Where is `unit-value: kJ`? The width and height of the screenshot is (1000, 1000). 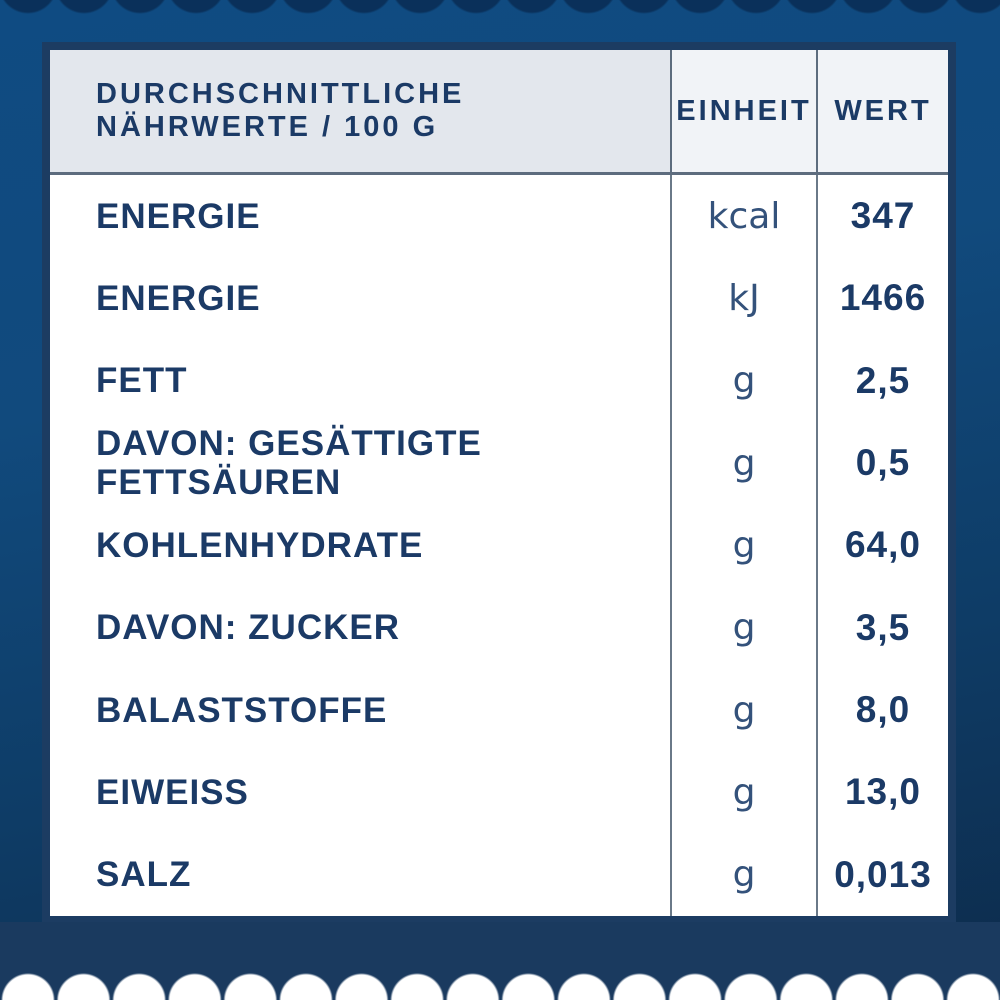 unit-value: kJ is located at coordinates (745, 298).